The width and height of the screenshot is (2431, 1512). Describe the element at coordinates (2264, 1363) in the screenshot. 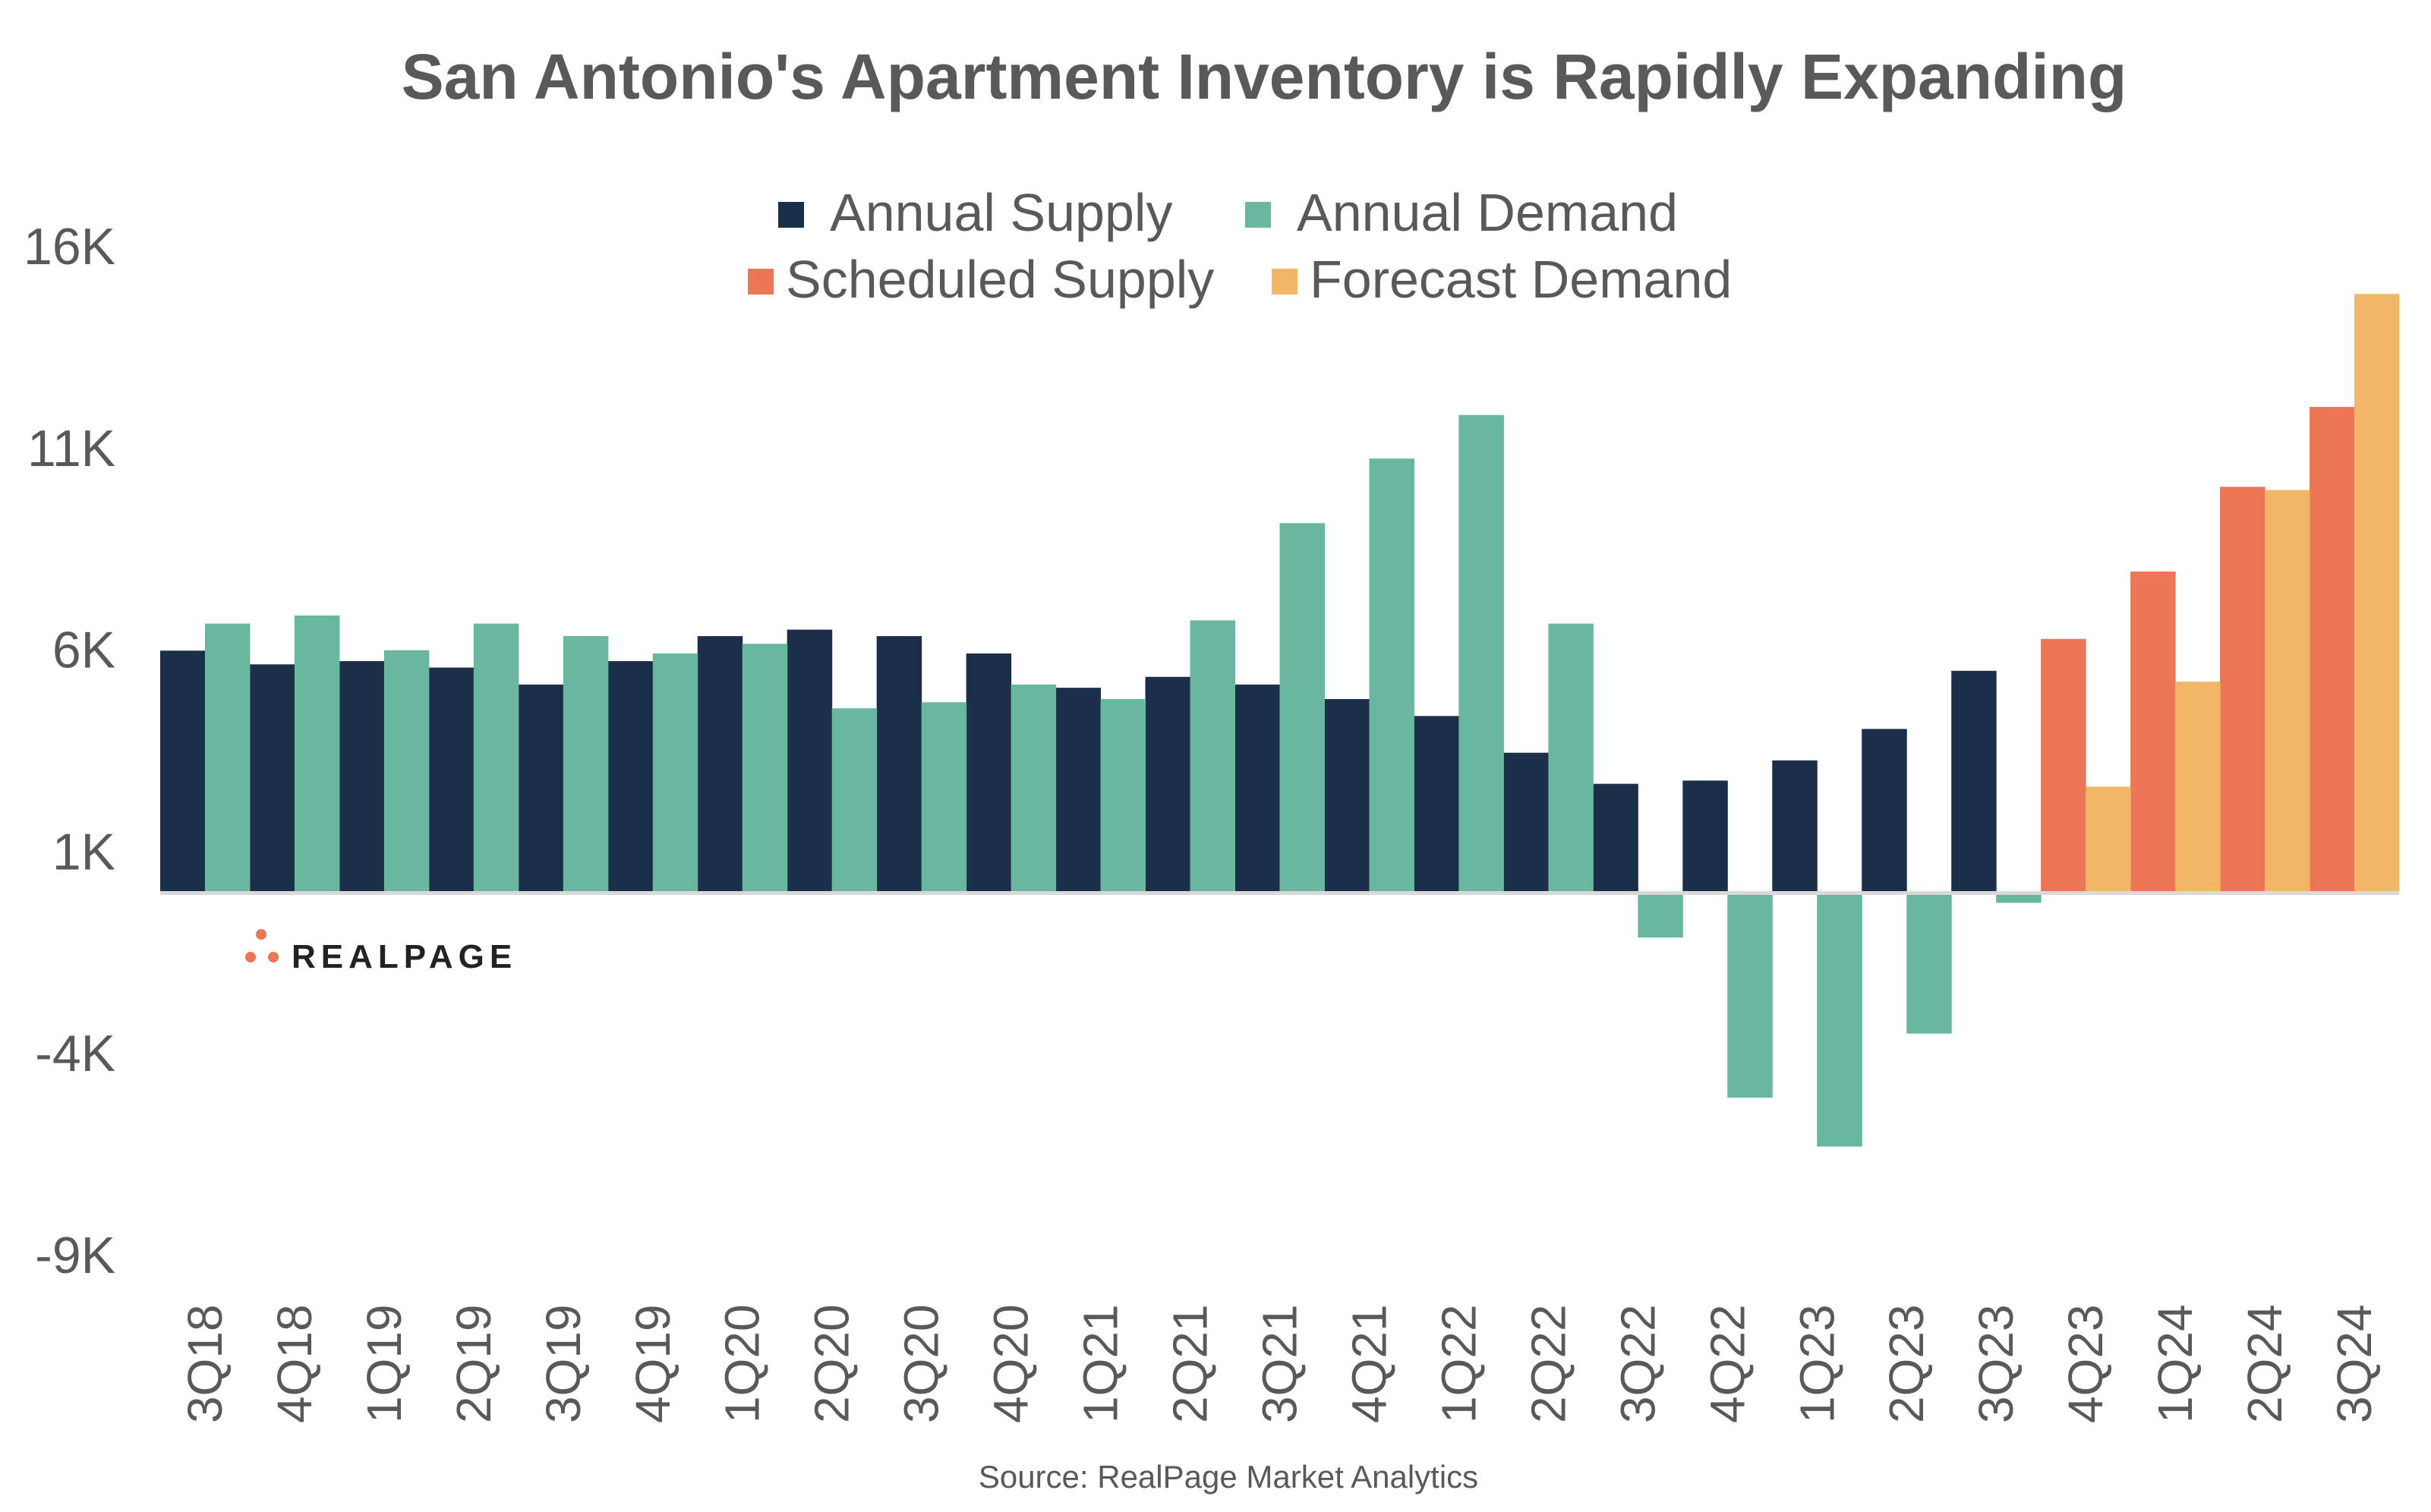

I see `x-tick-label: 2Q24` at that location.